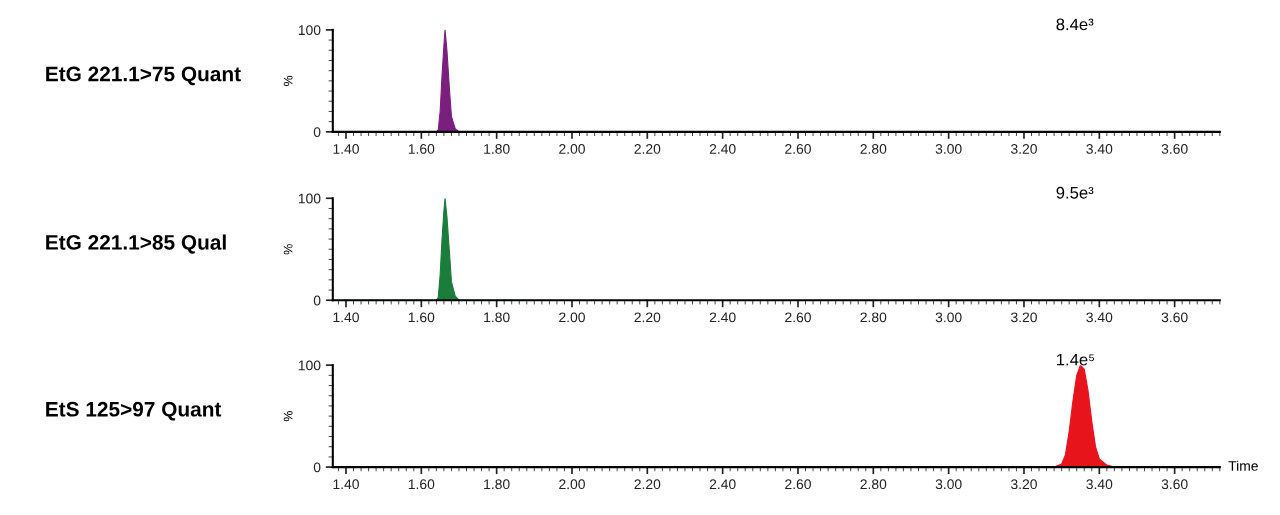 This screenshot has width=1280, height=515. I want to click on text: EtS 125>97 Quant, so click(134, 411).